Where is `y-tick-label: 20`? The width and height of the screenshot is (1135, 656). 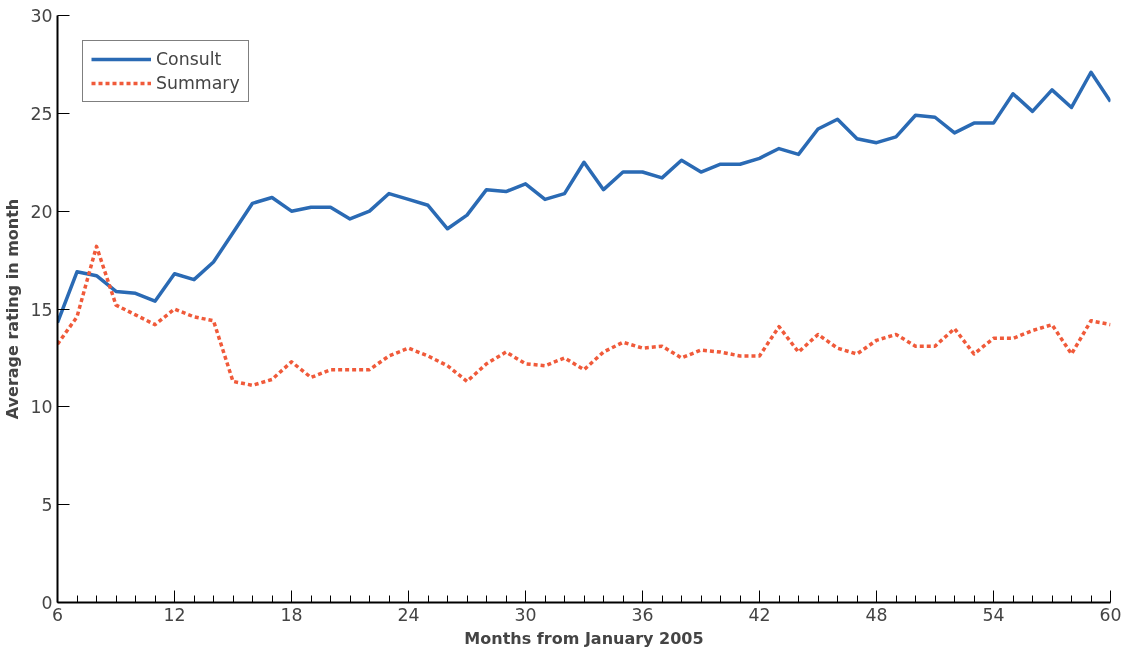 y-tick-label: 20 is located at coordinates (41, 211).